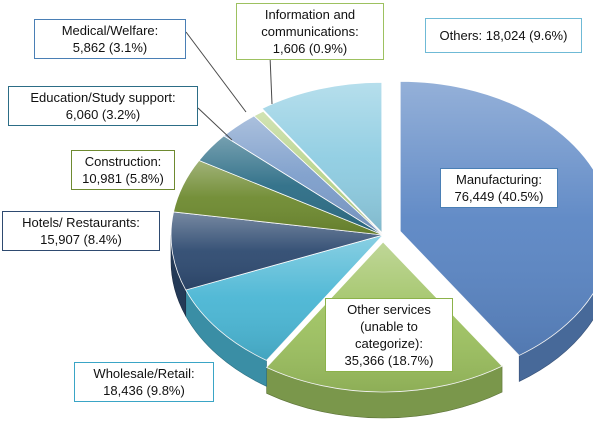 The image size is (593, 429). I want to click on label-education: Education/Study support: 6,060 (3.2%), so click(103, 106).